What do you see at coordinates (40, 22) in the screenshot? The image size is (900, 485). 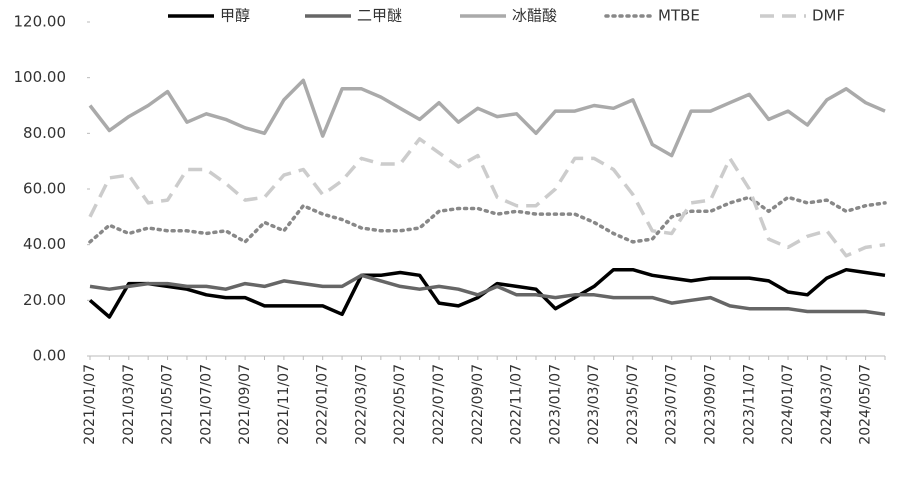 I see `y-tick-label: 120.00` at bounding box center [40, 22].